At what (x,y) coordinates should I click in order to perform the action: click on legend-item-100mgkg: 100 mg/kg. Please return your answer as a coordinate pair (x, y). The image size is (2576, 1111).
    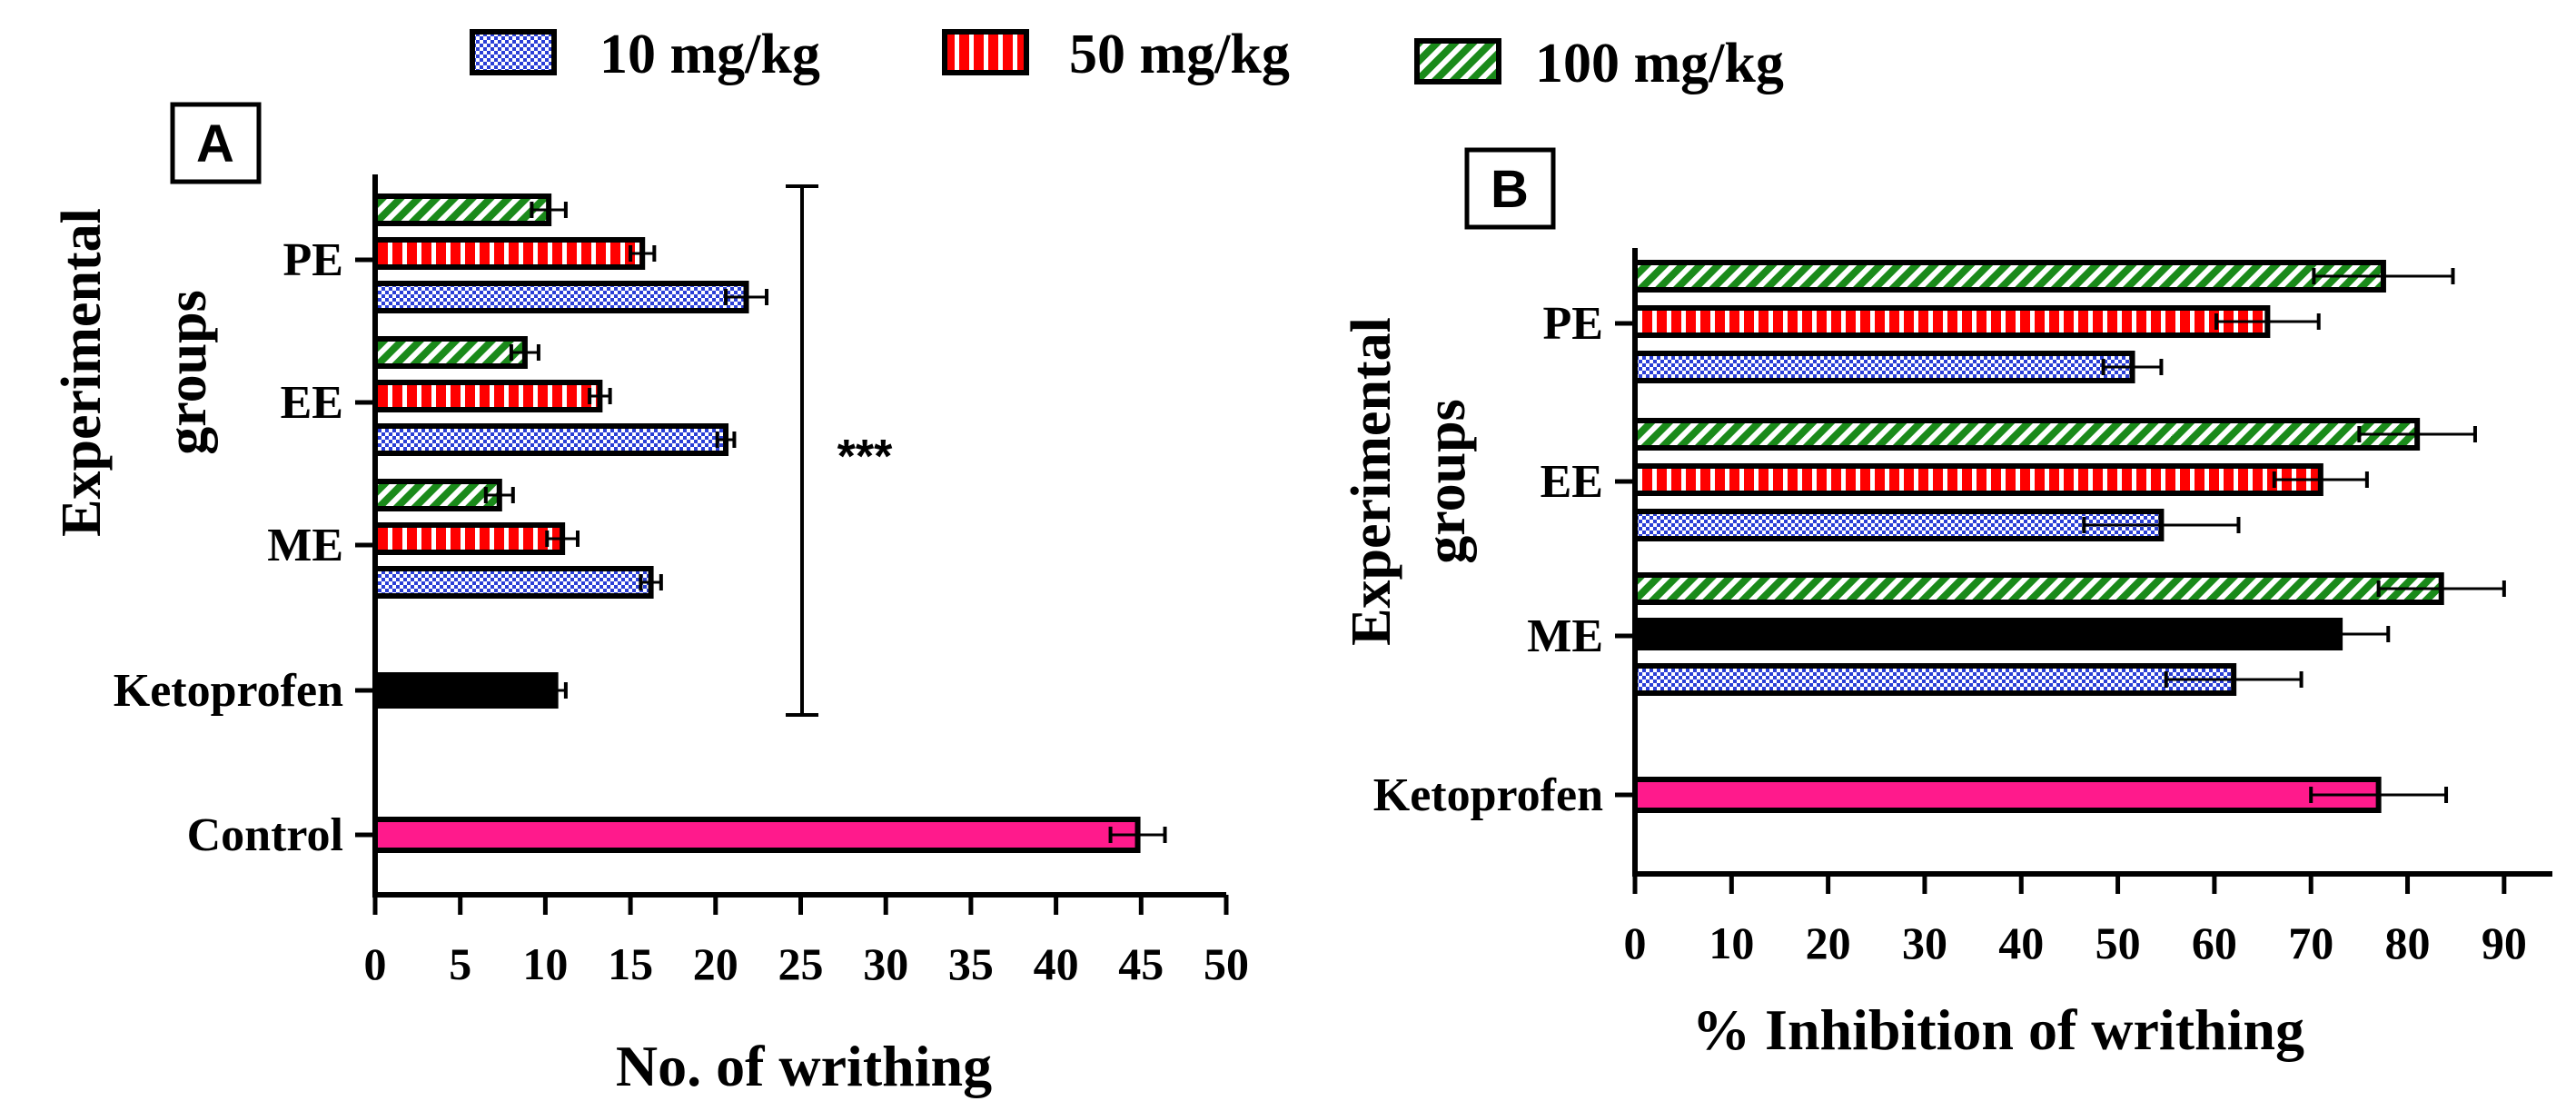
    Looking at the image, I should click on (1599, 63).